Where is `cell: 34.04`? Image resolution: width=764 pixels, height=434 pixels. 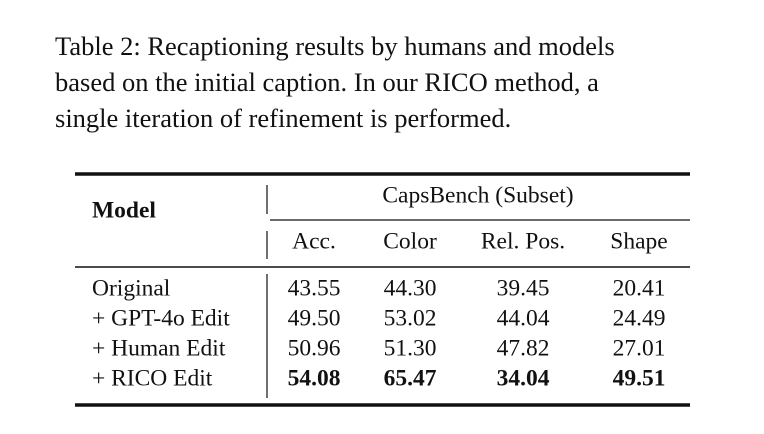 cell: 34.04 is located at coordinates (523, 378).